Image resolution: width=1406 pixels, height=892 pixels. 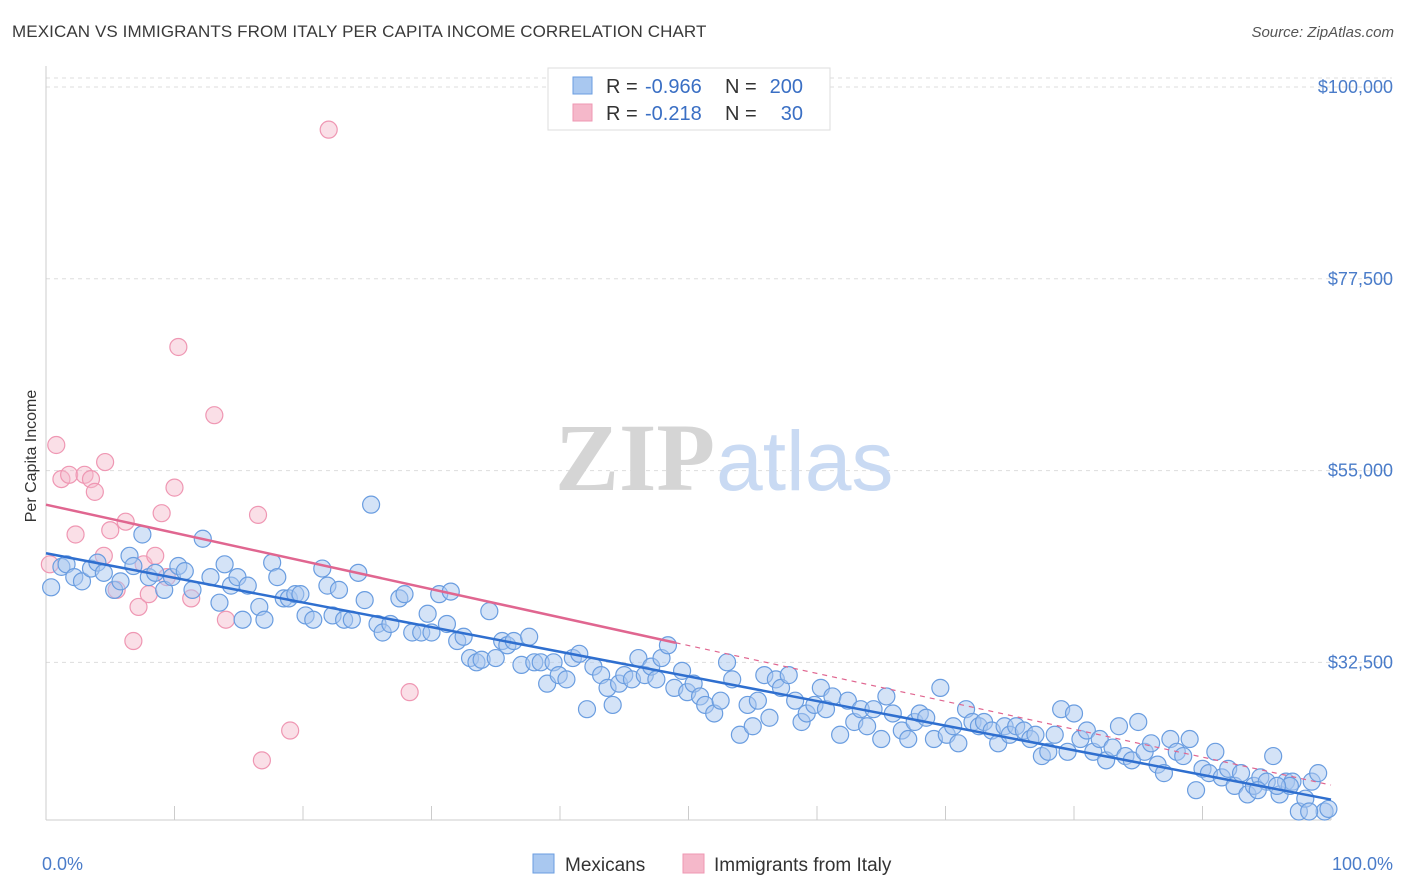 What do you see at coordinates (712, 864) in the screenshot?
I see `legend-bottom: Mexicans Immigrants from Italy` at bounding box center [712, 864].